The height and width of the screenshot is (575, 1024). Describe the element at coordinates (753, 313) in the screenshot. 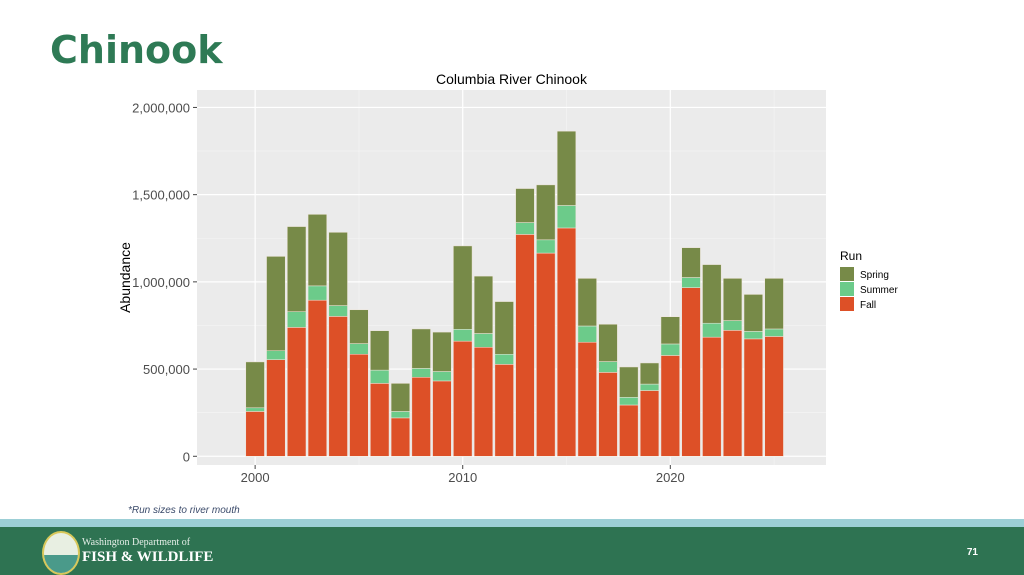

I see `bar-spring-2024` at that location.